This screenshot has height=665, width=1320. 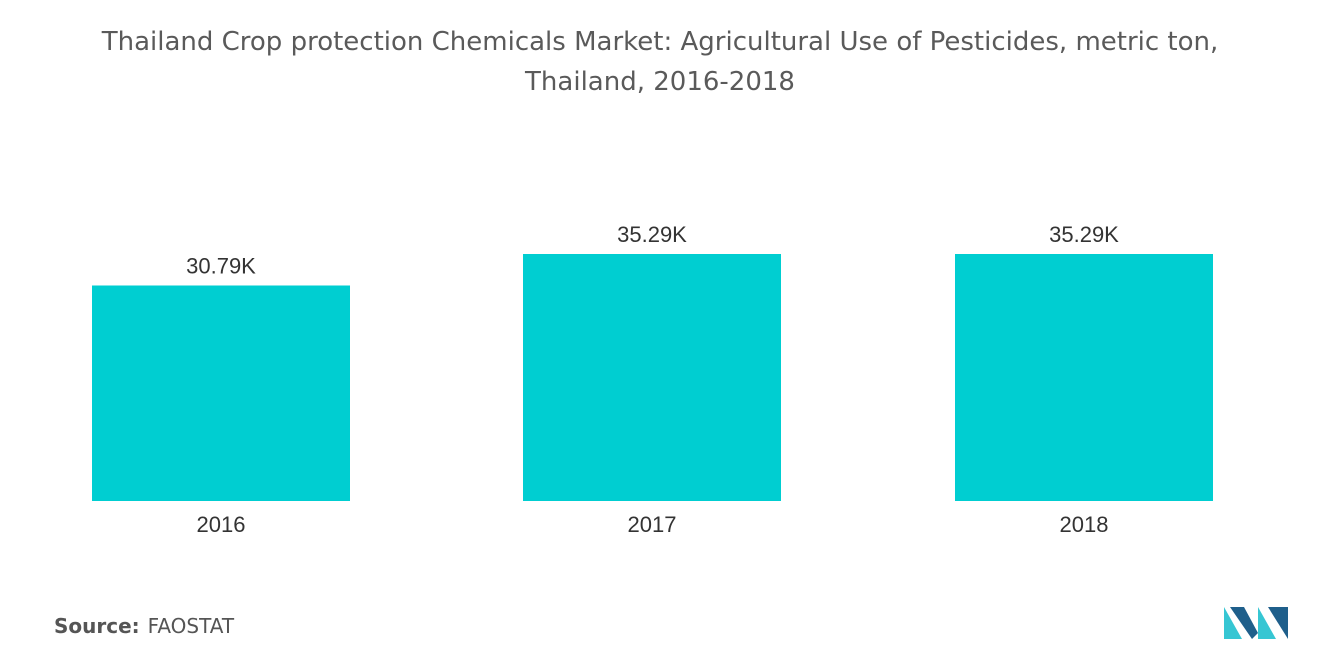 What do you see at coordinates (191, 626) in the screenshot?
I see `source-value: FAOSTAT` at bounding box center [191, 626].